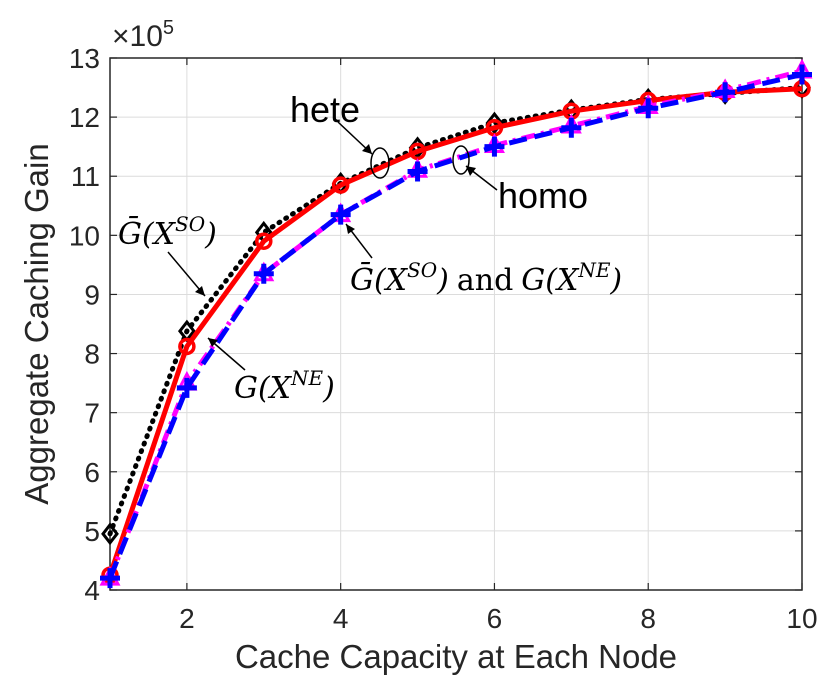 The width and height of the screenshot is (830, 687). I want to click on y-tick-label: 9, so click(92, 294).